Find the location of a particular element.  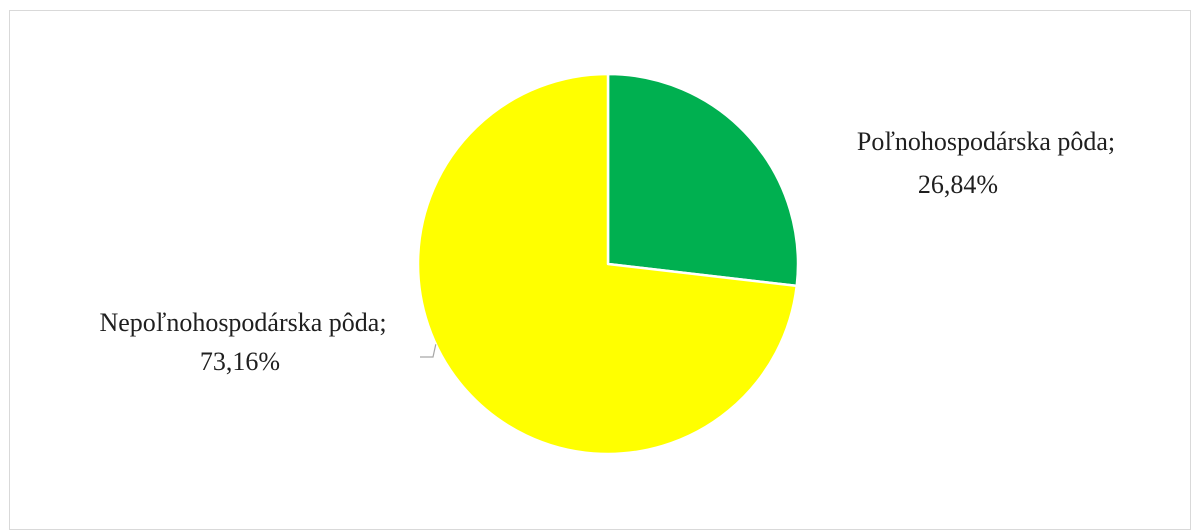

pie-slice-polnohospodarska is located at coordinates (703, 180).